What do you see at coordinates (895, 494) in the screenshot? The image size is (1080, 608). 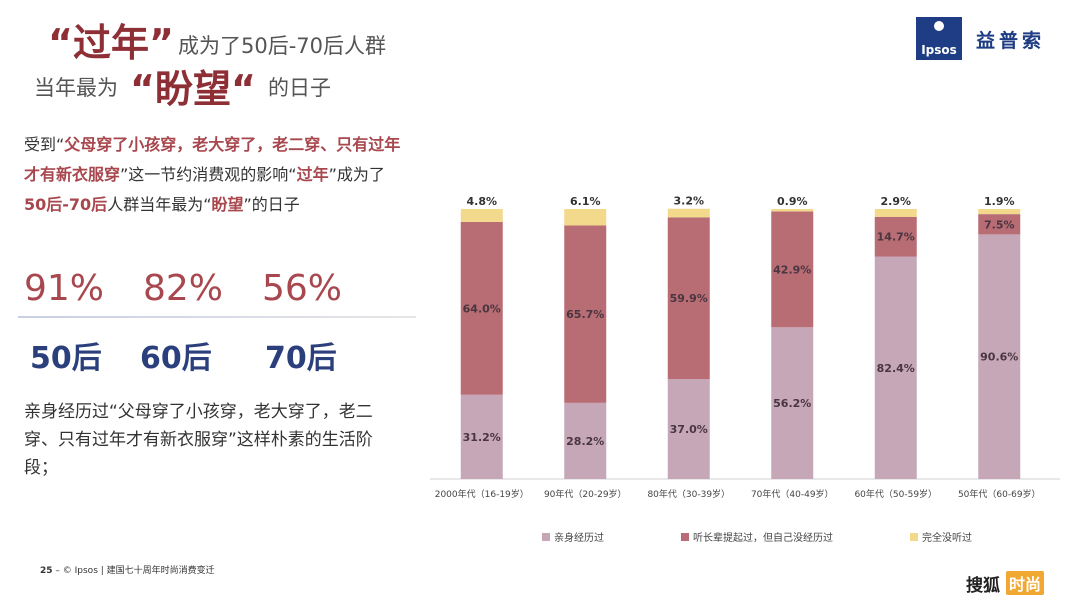 I see `x-axis-category-label: 60年代（50-59岁）` at bounding box center [895, 494].